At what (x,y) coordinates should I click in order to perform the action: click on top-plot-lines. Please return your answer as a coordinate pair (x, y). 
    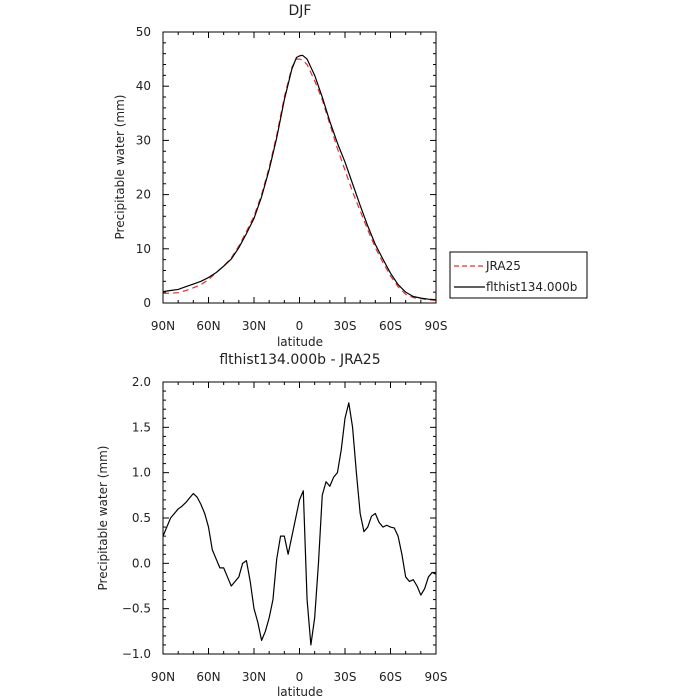
    Looking at the image, I should click on (299, 177).